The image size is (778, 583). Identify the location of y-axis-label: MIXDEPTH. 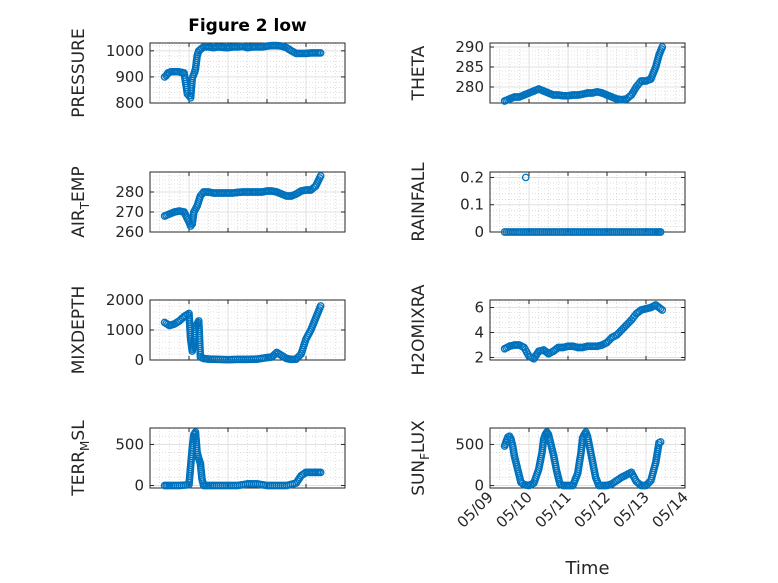
(79, 330).